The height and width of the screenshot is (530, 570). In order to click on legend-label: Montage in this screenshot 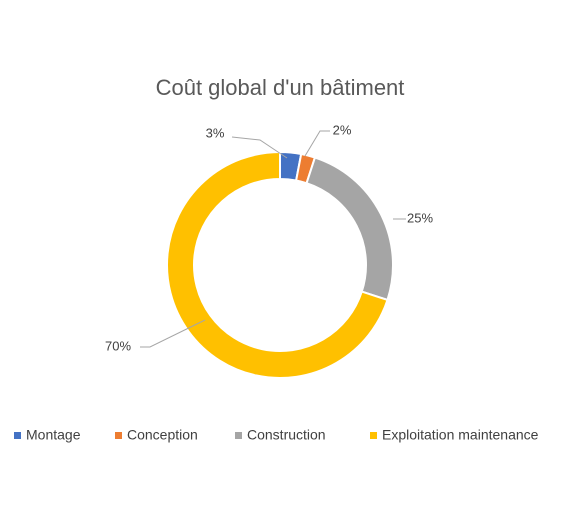, I will do `click(53, 435)`.